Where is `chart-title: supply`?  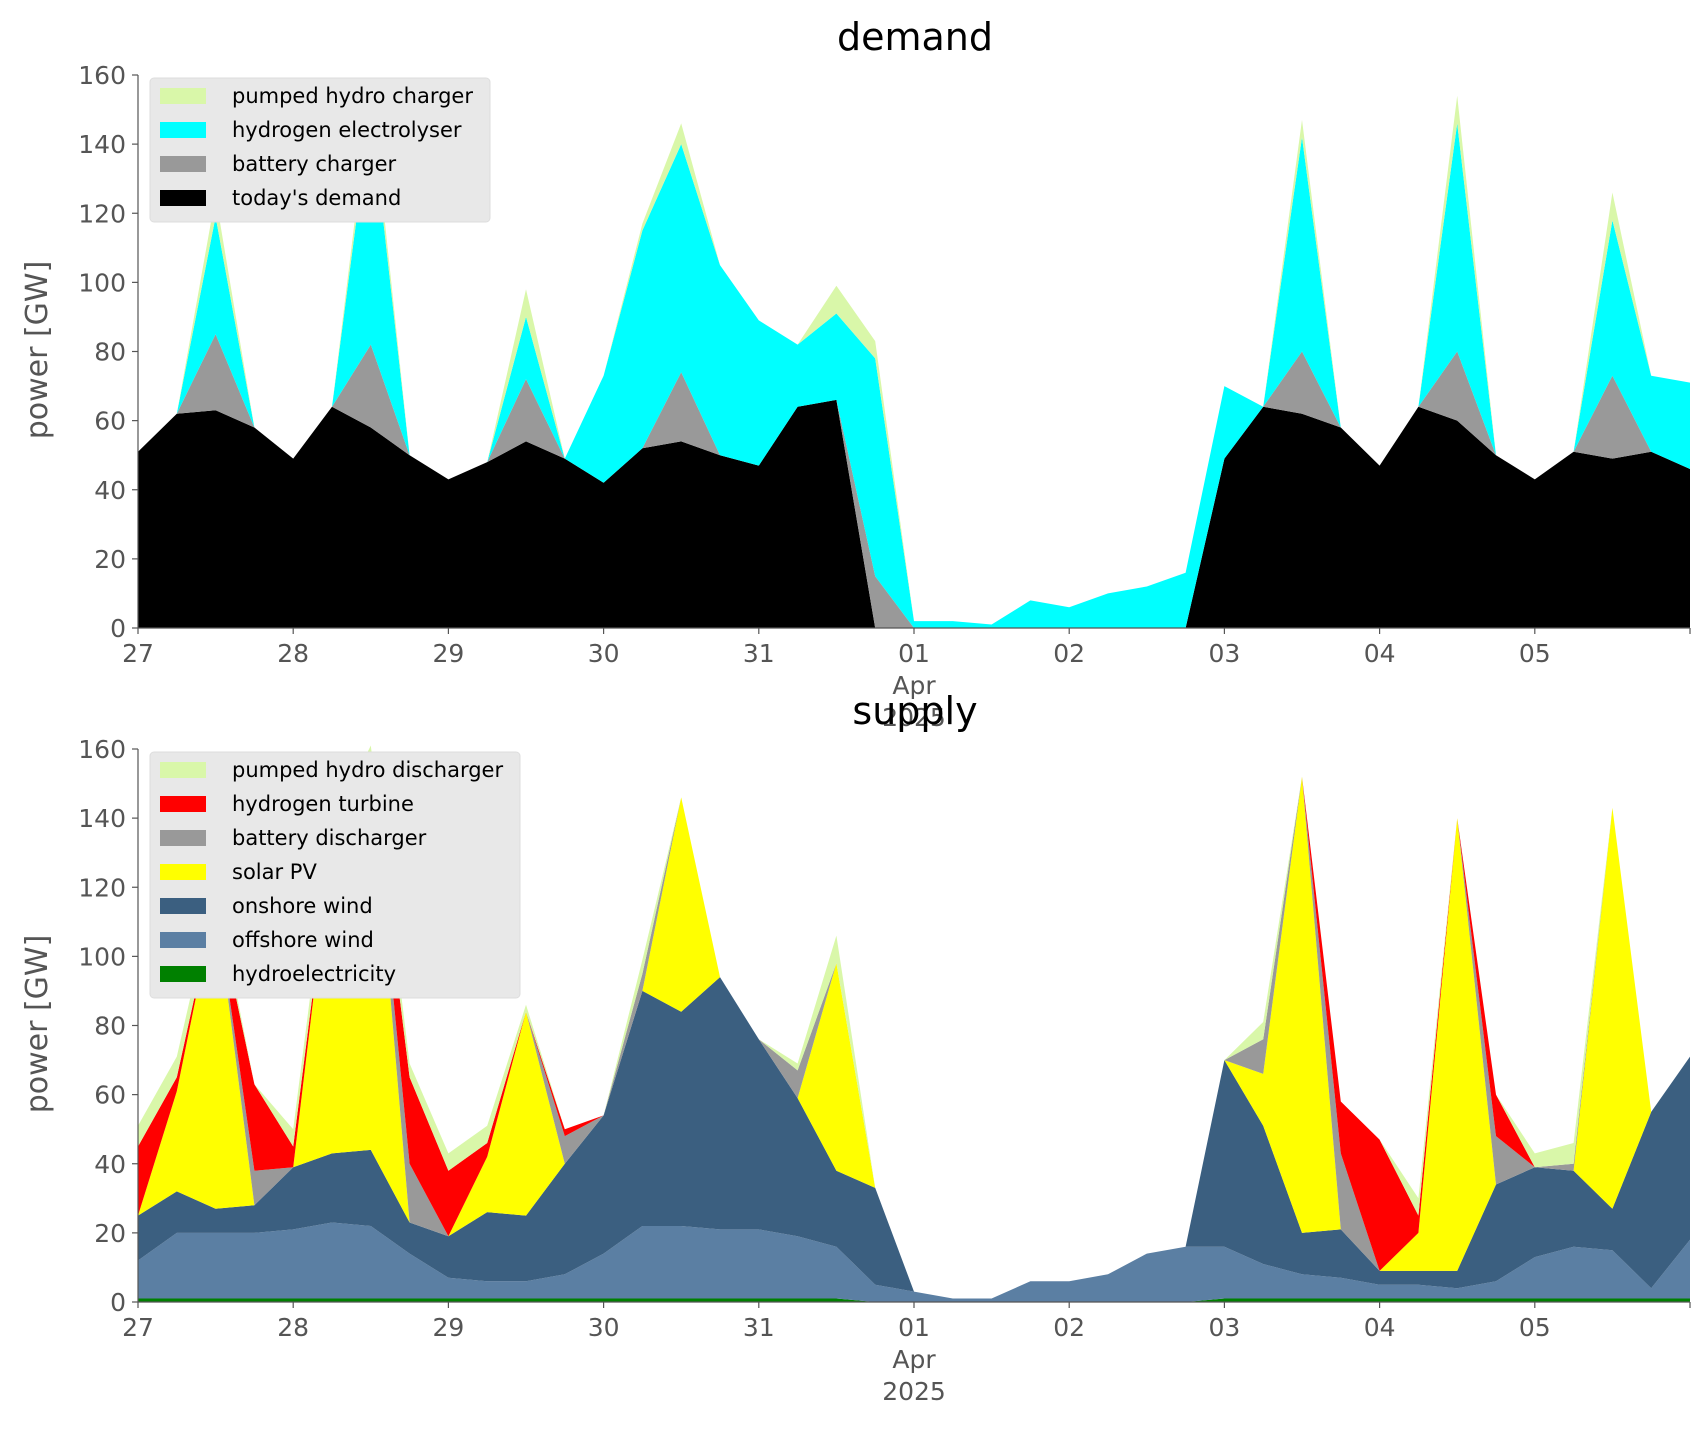
chart-title: supply is located at coordinates (914, 711).